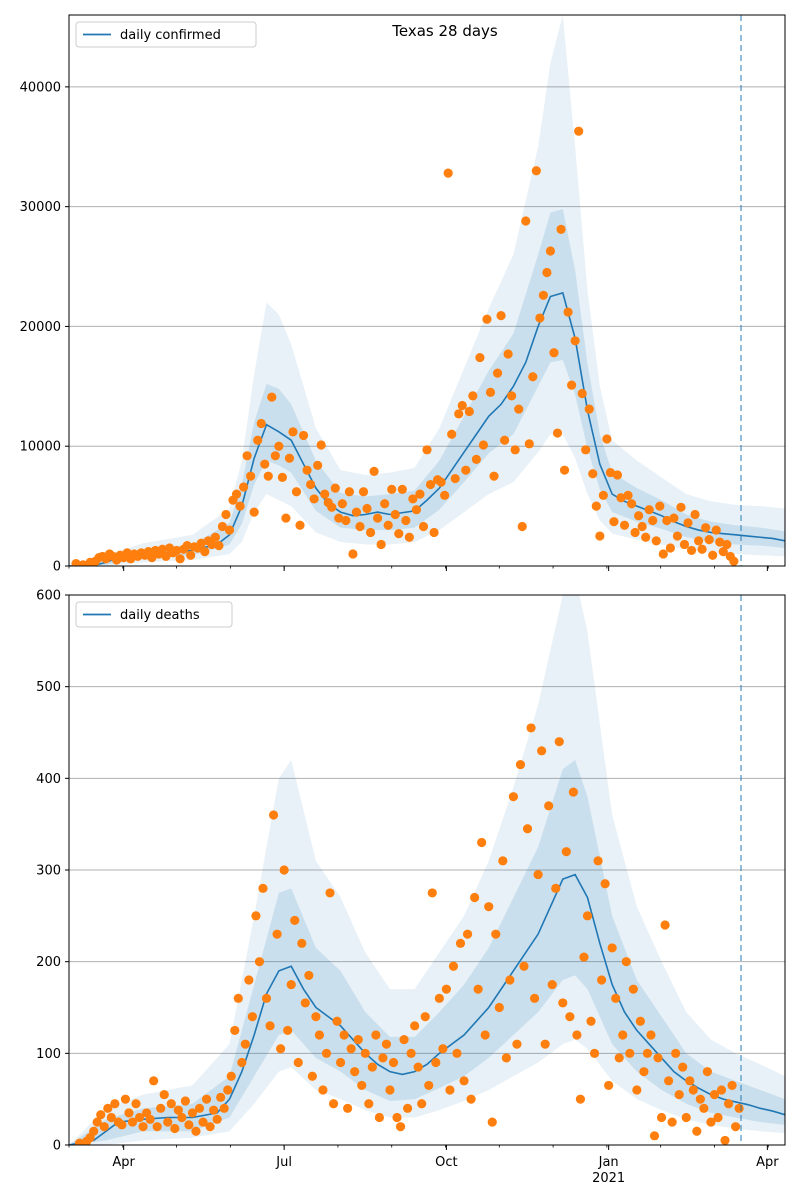 This screenshot has width=800, height=1200. I want to click on legend-label: daily confirmed, so click(170, 35).